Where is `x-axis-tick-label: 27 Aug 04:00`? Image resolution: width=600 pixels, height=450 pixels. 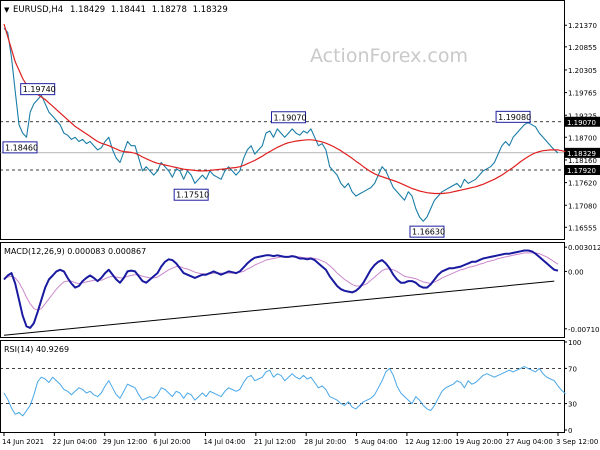
x-axis-tick-label: 27 Aug 04:00 is located at coordinates (529, 442).